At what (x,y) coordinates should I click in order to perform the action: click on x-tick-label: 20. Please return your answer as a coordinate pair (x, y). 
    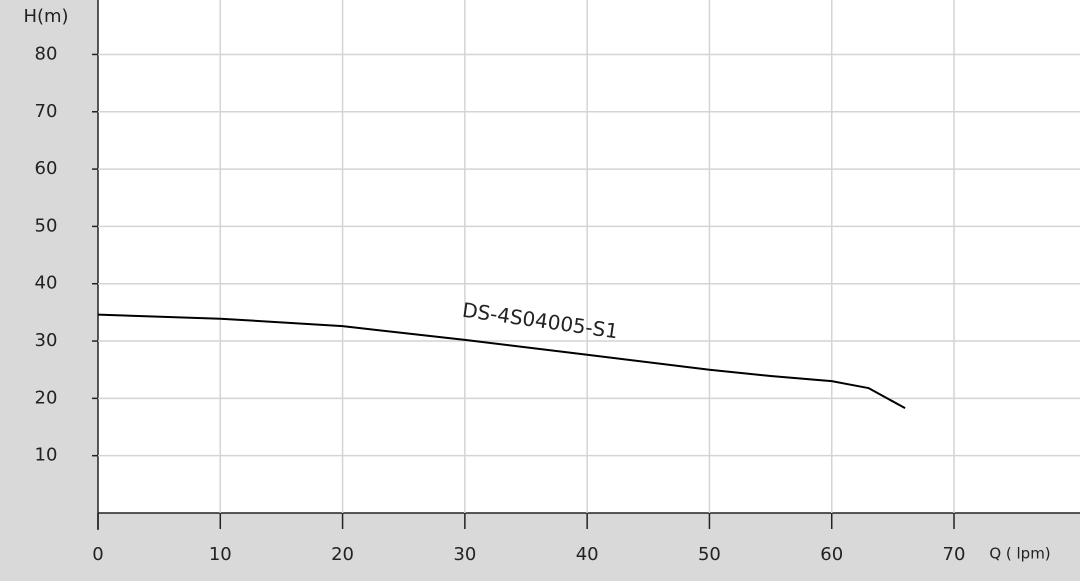
    Looking at the image, I should click on (342, 554).